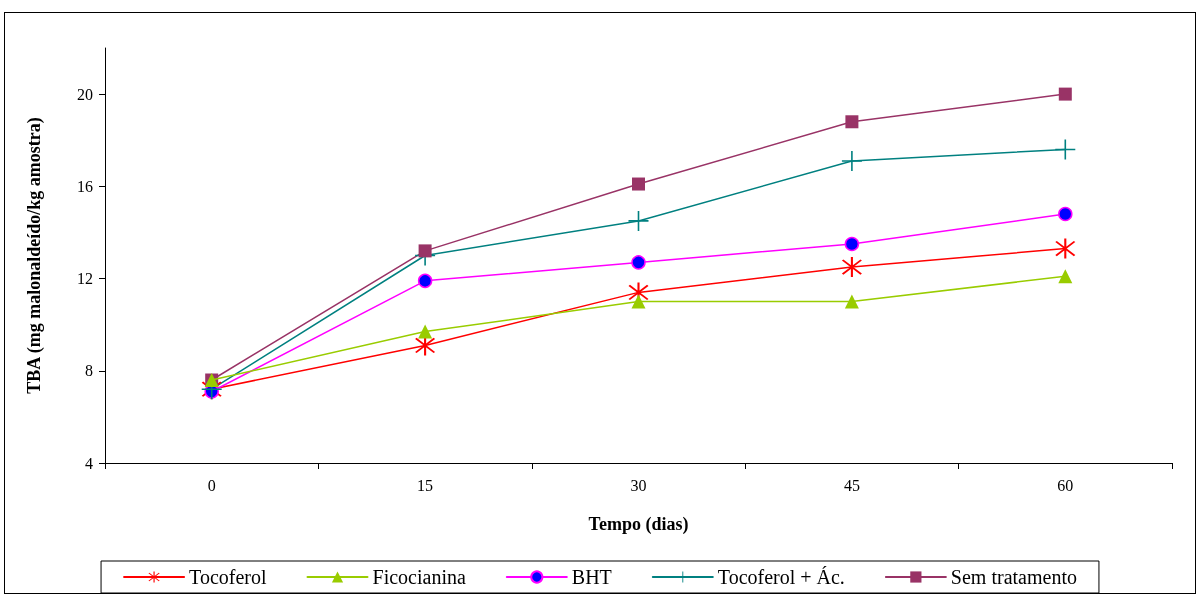 This screenshot has width=1200, height=597. Describe the element at coordinates (851, 485) in the screenshot. I see `x-tick-label: 45` at that location.